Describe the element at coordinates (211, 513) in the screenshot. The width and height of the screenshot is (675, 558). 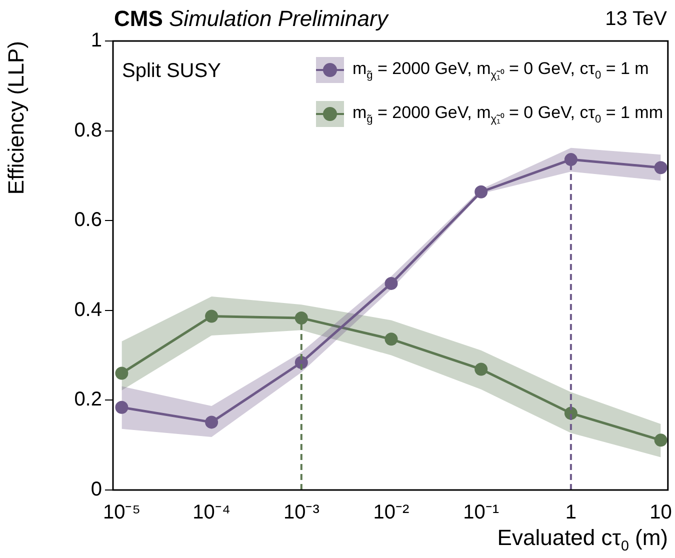
I see `x-tick-label: 10⁻⁴` at that location.